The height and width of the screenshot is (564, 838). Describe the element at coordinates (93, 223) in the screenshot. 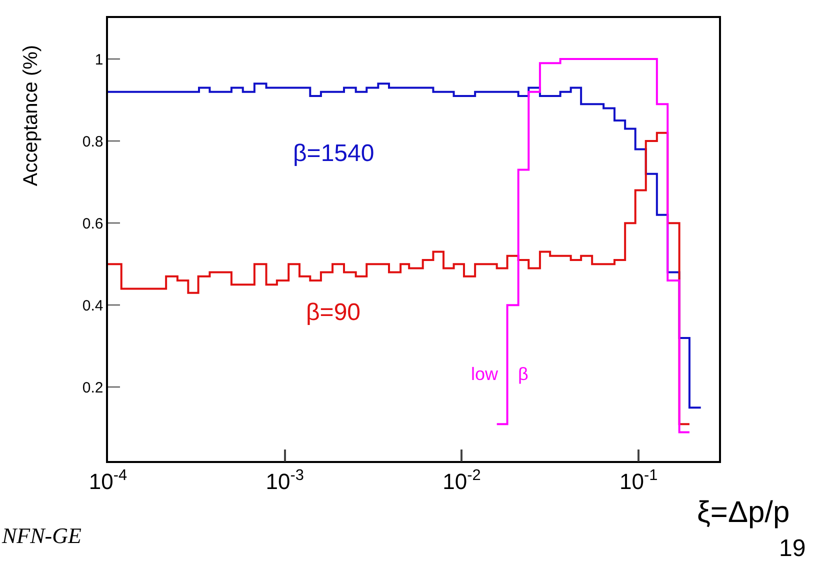

I see `y-tick-label: 0.6` at that location.